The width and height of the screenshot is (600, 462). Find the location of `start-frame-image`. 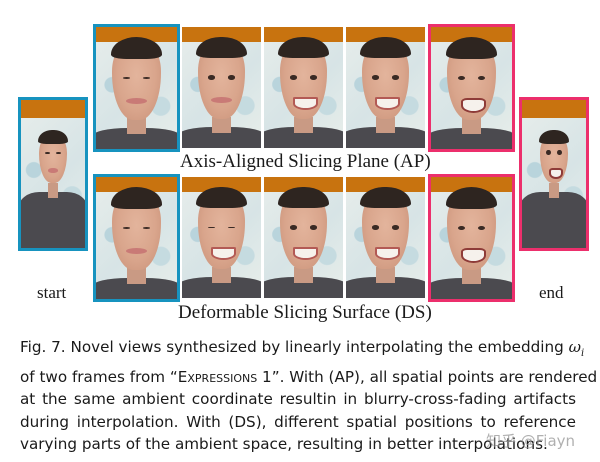

start-frame-image is located at coordinates (53, 174).